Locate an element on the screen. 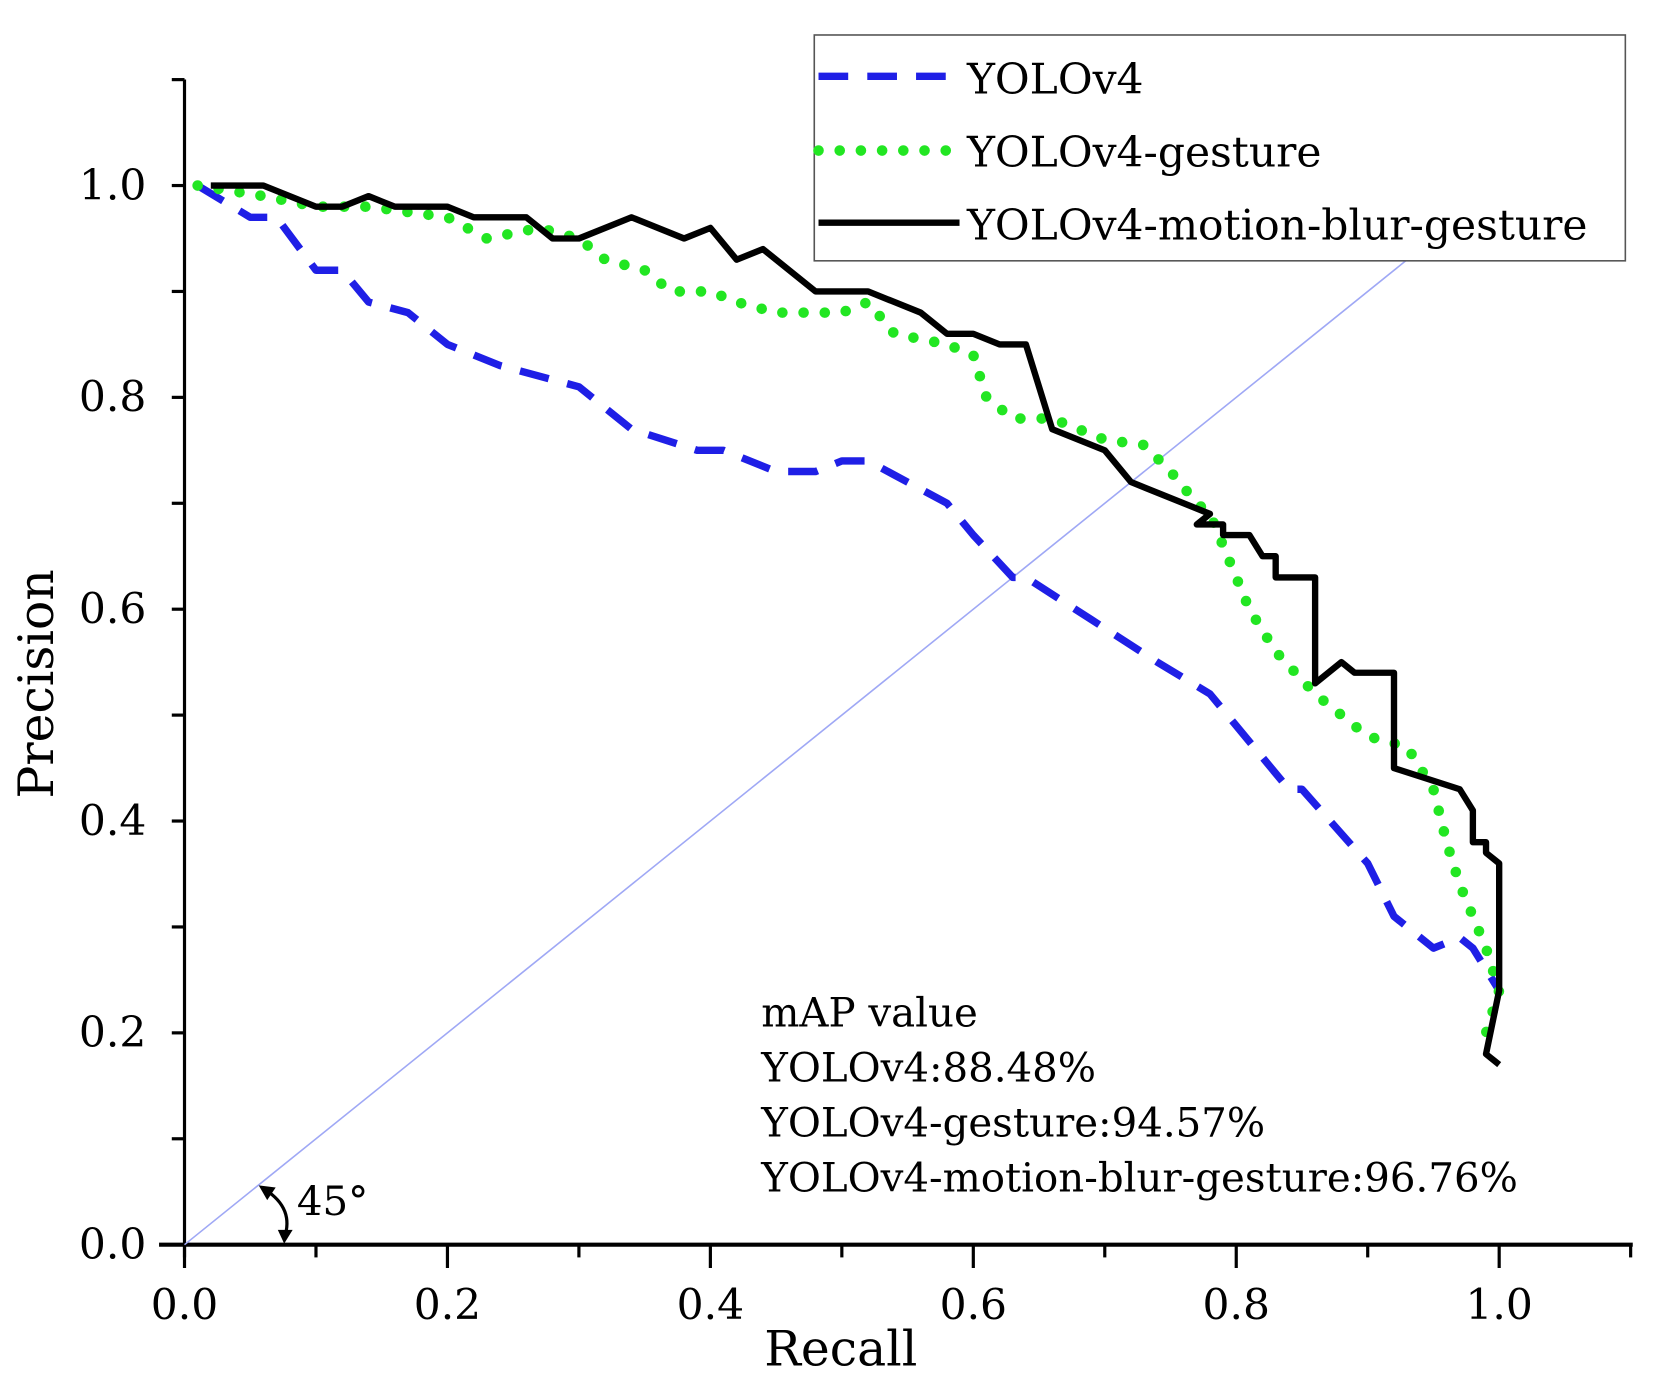 The image size is (1654, 1391). arrowhead-bottom-icon is located at coordinates (285, 1236).